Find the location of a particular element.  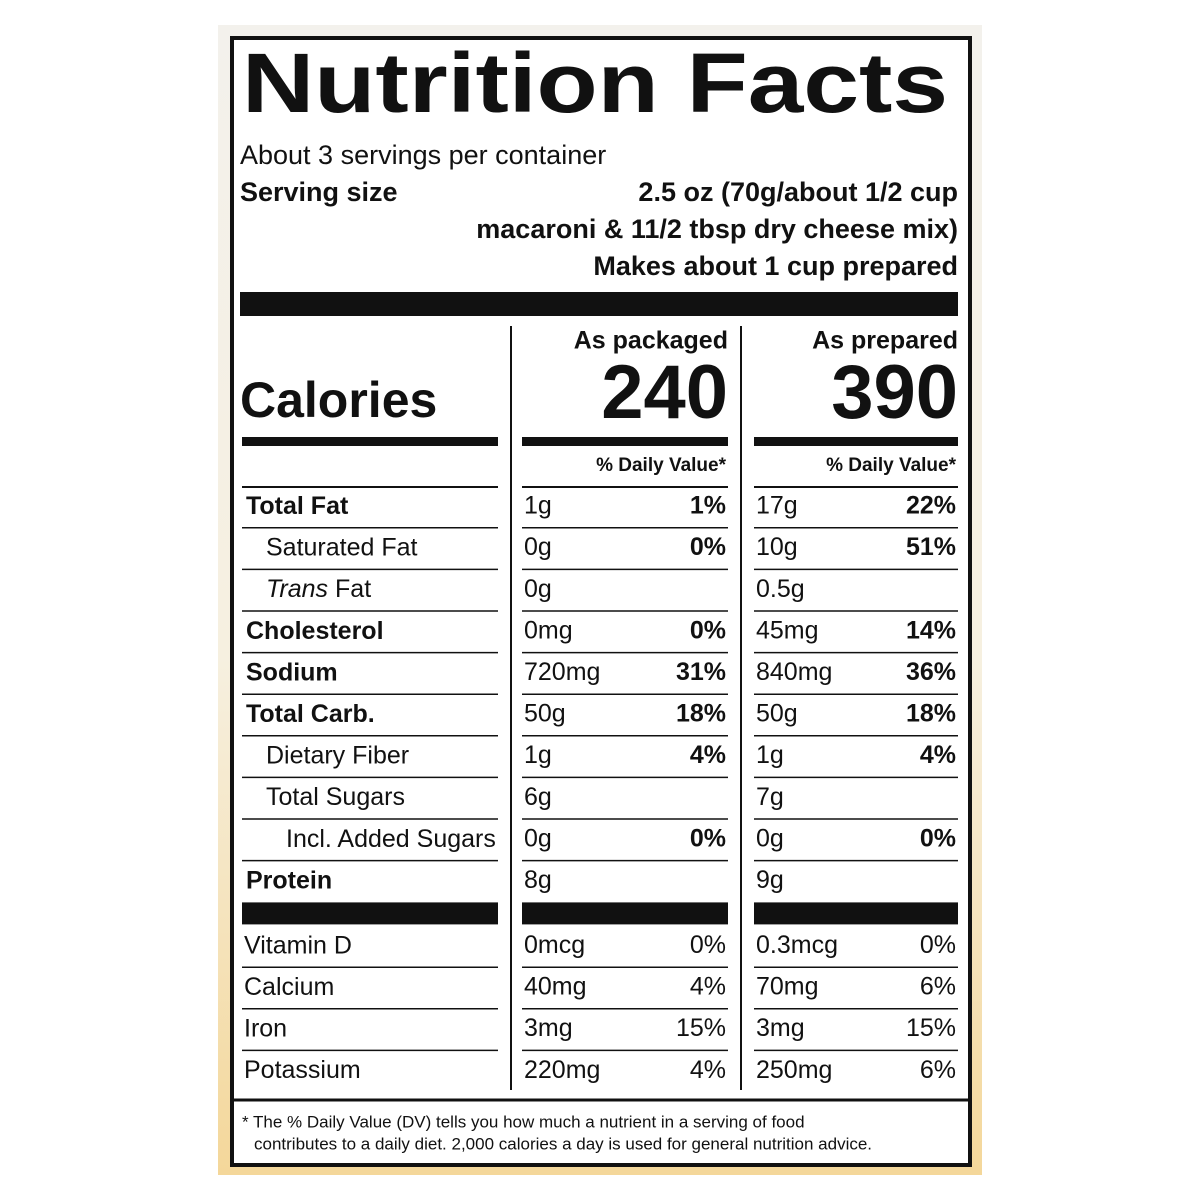

nutrient-name: Potassium is located at coordinates (302, 1070).